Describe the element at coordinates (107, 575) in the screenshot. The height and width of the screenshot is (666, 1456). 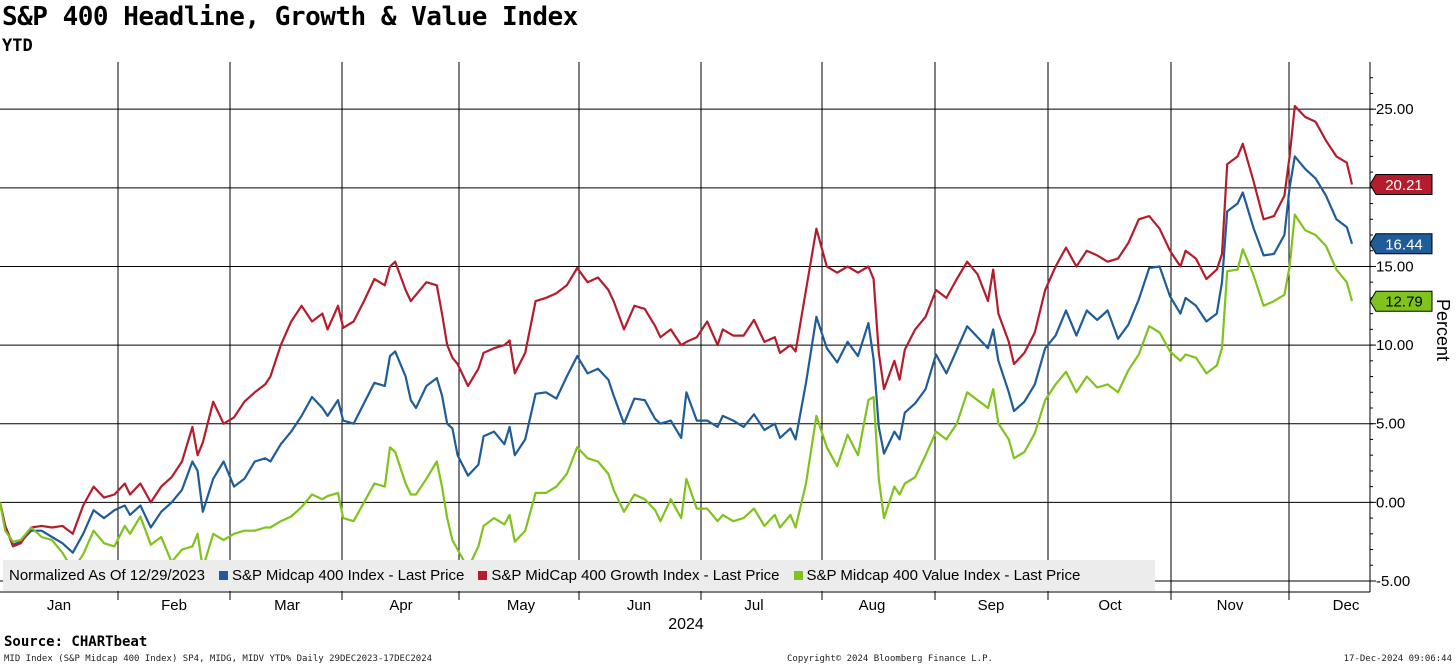
I see `legend-normalized-note: Normalized As Of 12/29/2023` at that location.